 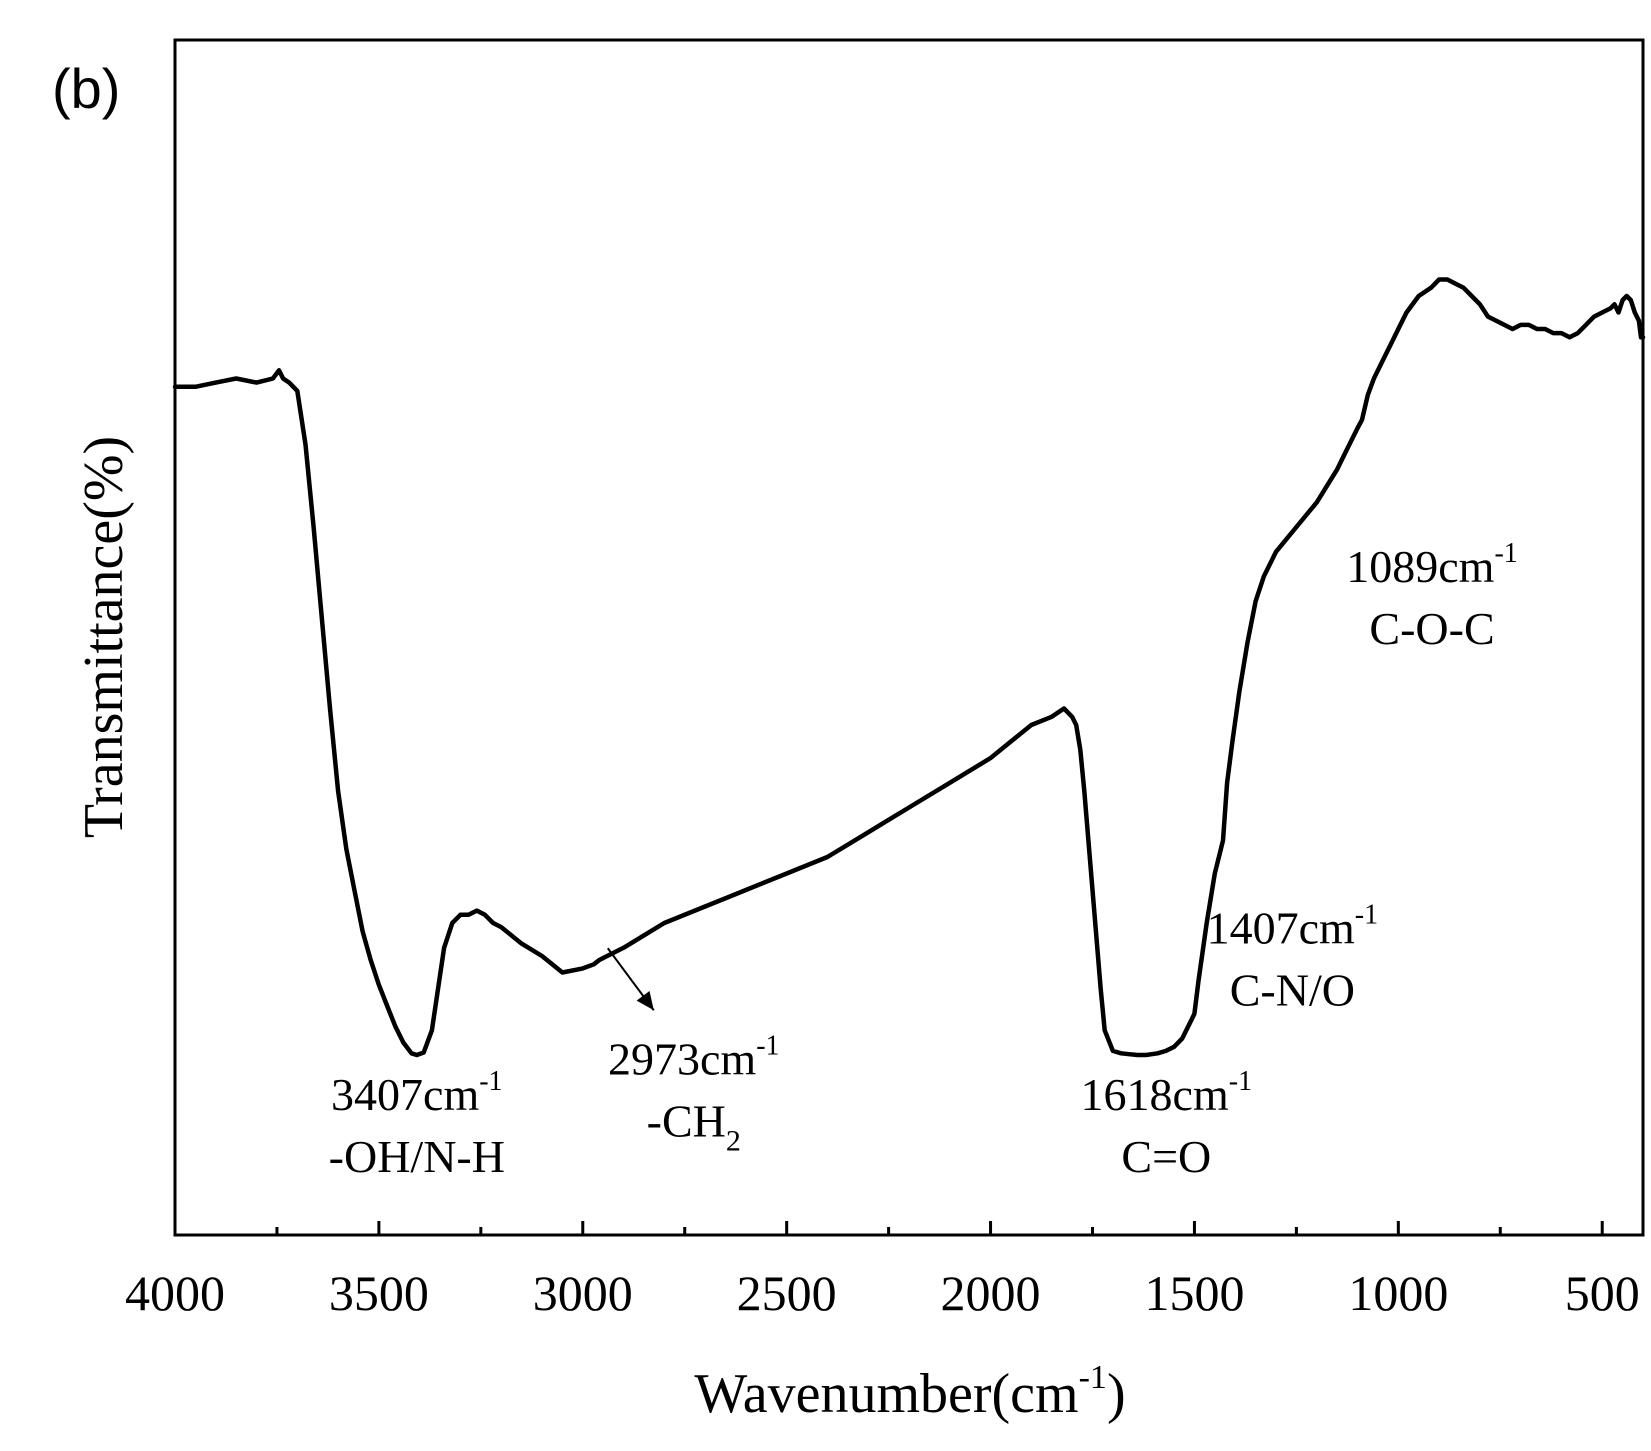 I want to click on annotation-peak-1618: 1618cm-1 C=O, so click(x=1167, y=1124).